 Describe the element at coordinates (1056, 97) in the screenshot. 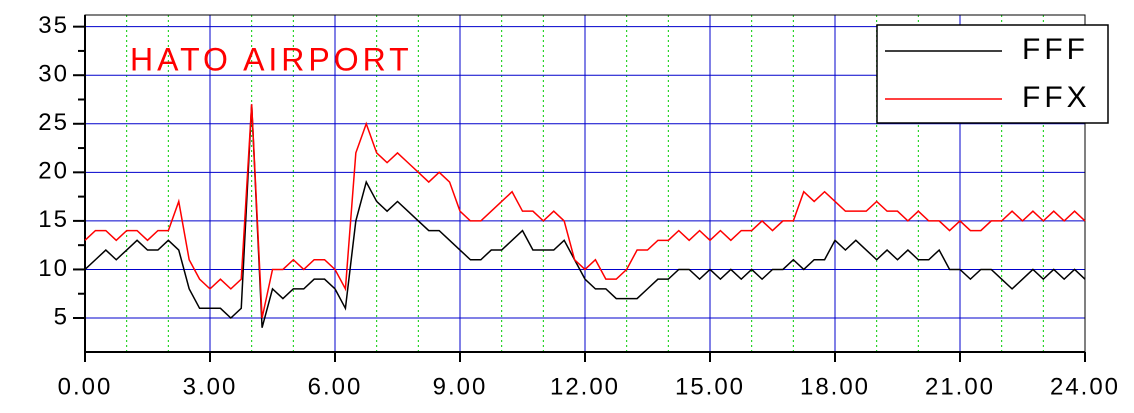

I see `legend-label: FFX` at that location.